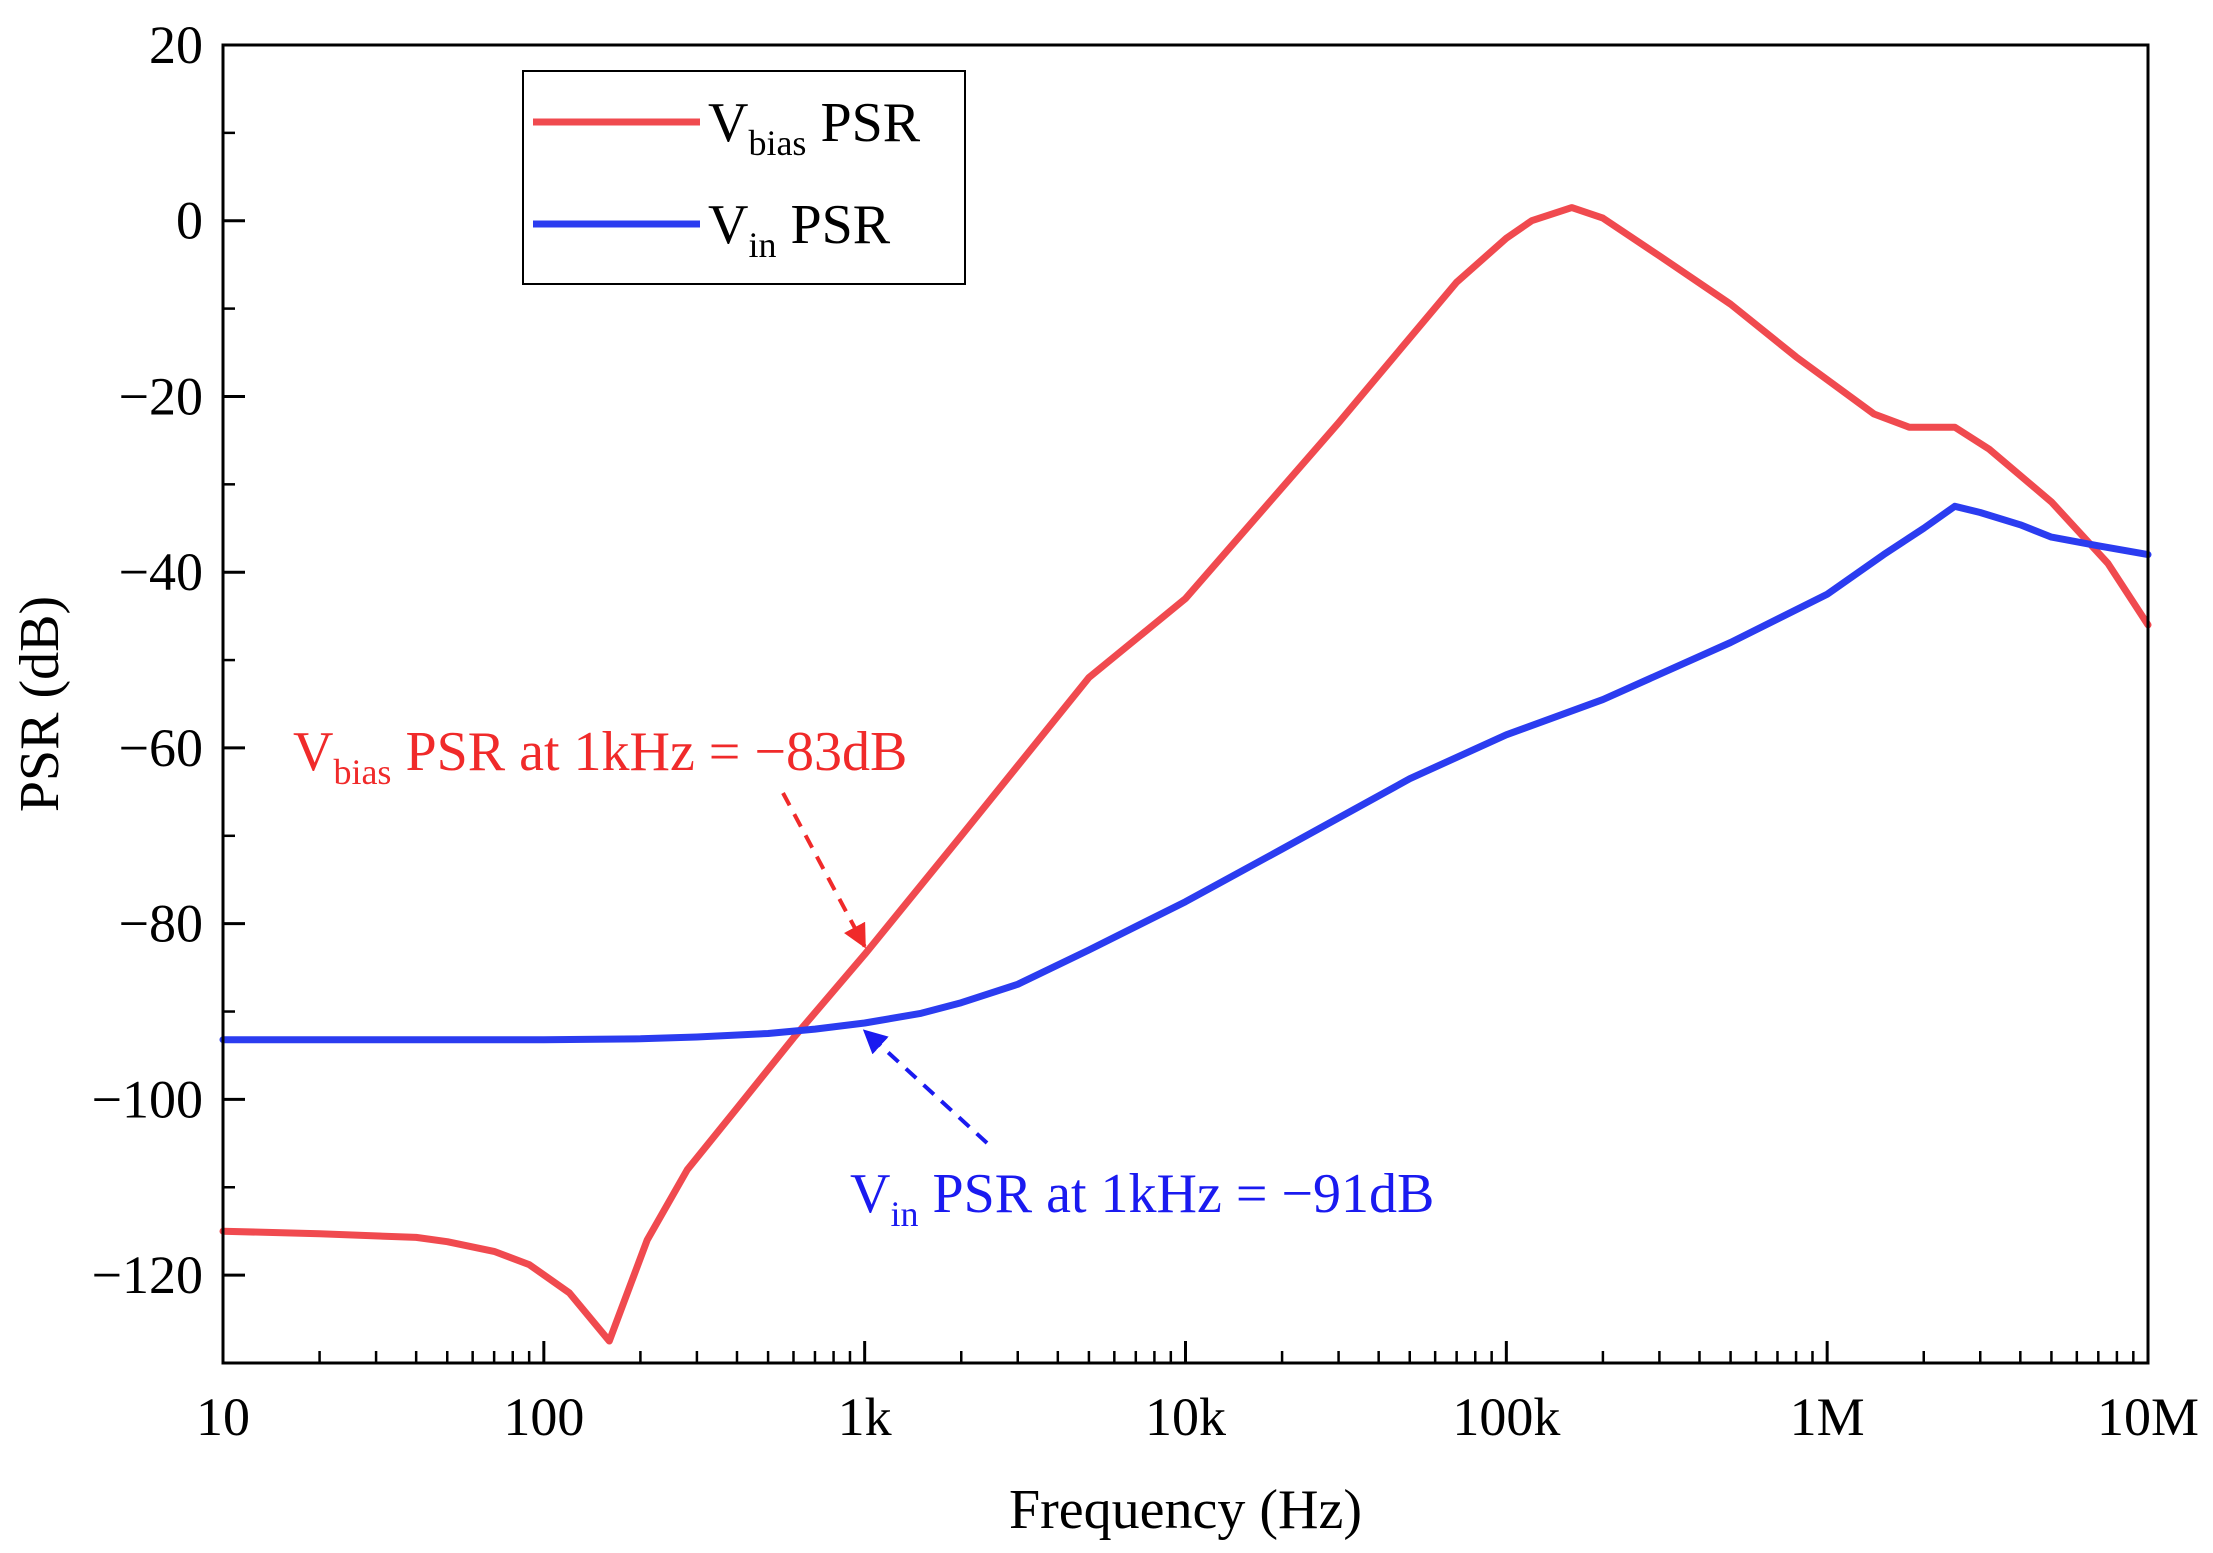  What do you see at coordinates (161, 748) in the screenshot?
I see `y-tick-label: −60` at bounding box center [161, 748].